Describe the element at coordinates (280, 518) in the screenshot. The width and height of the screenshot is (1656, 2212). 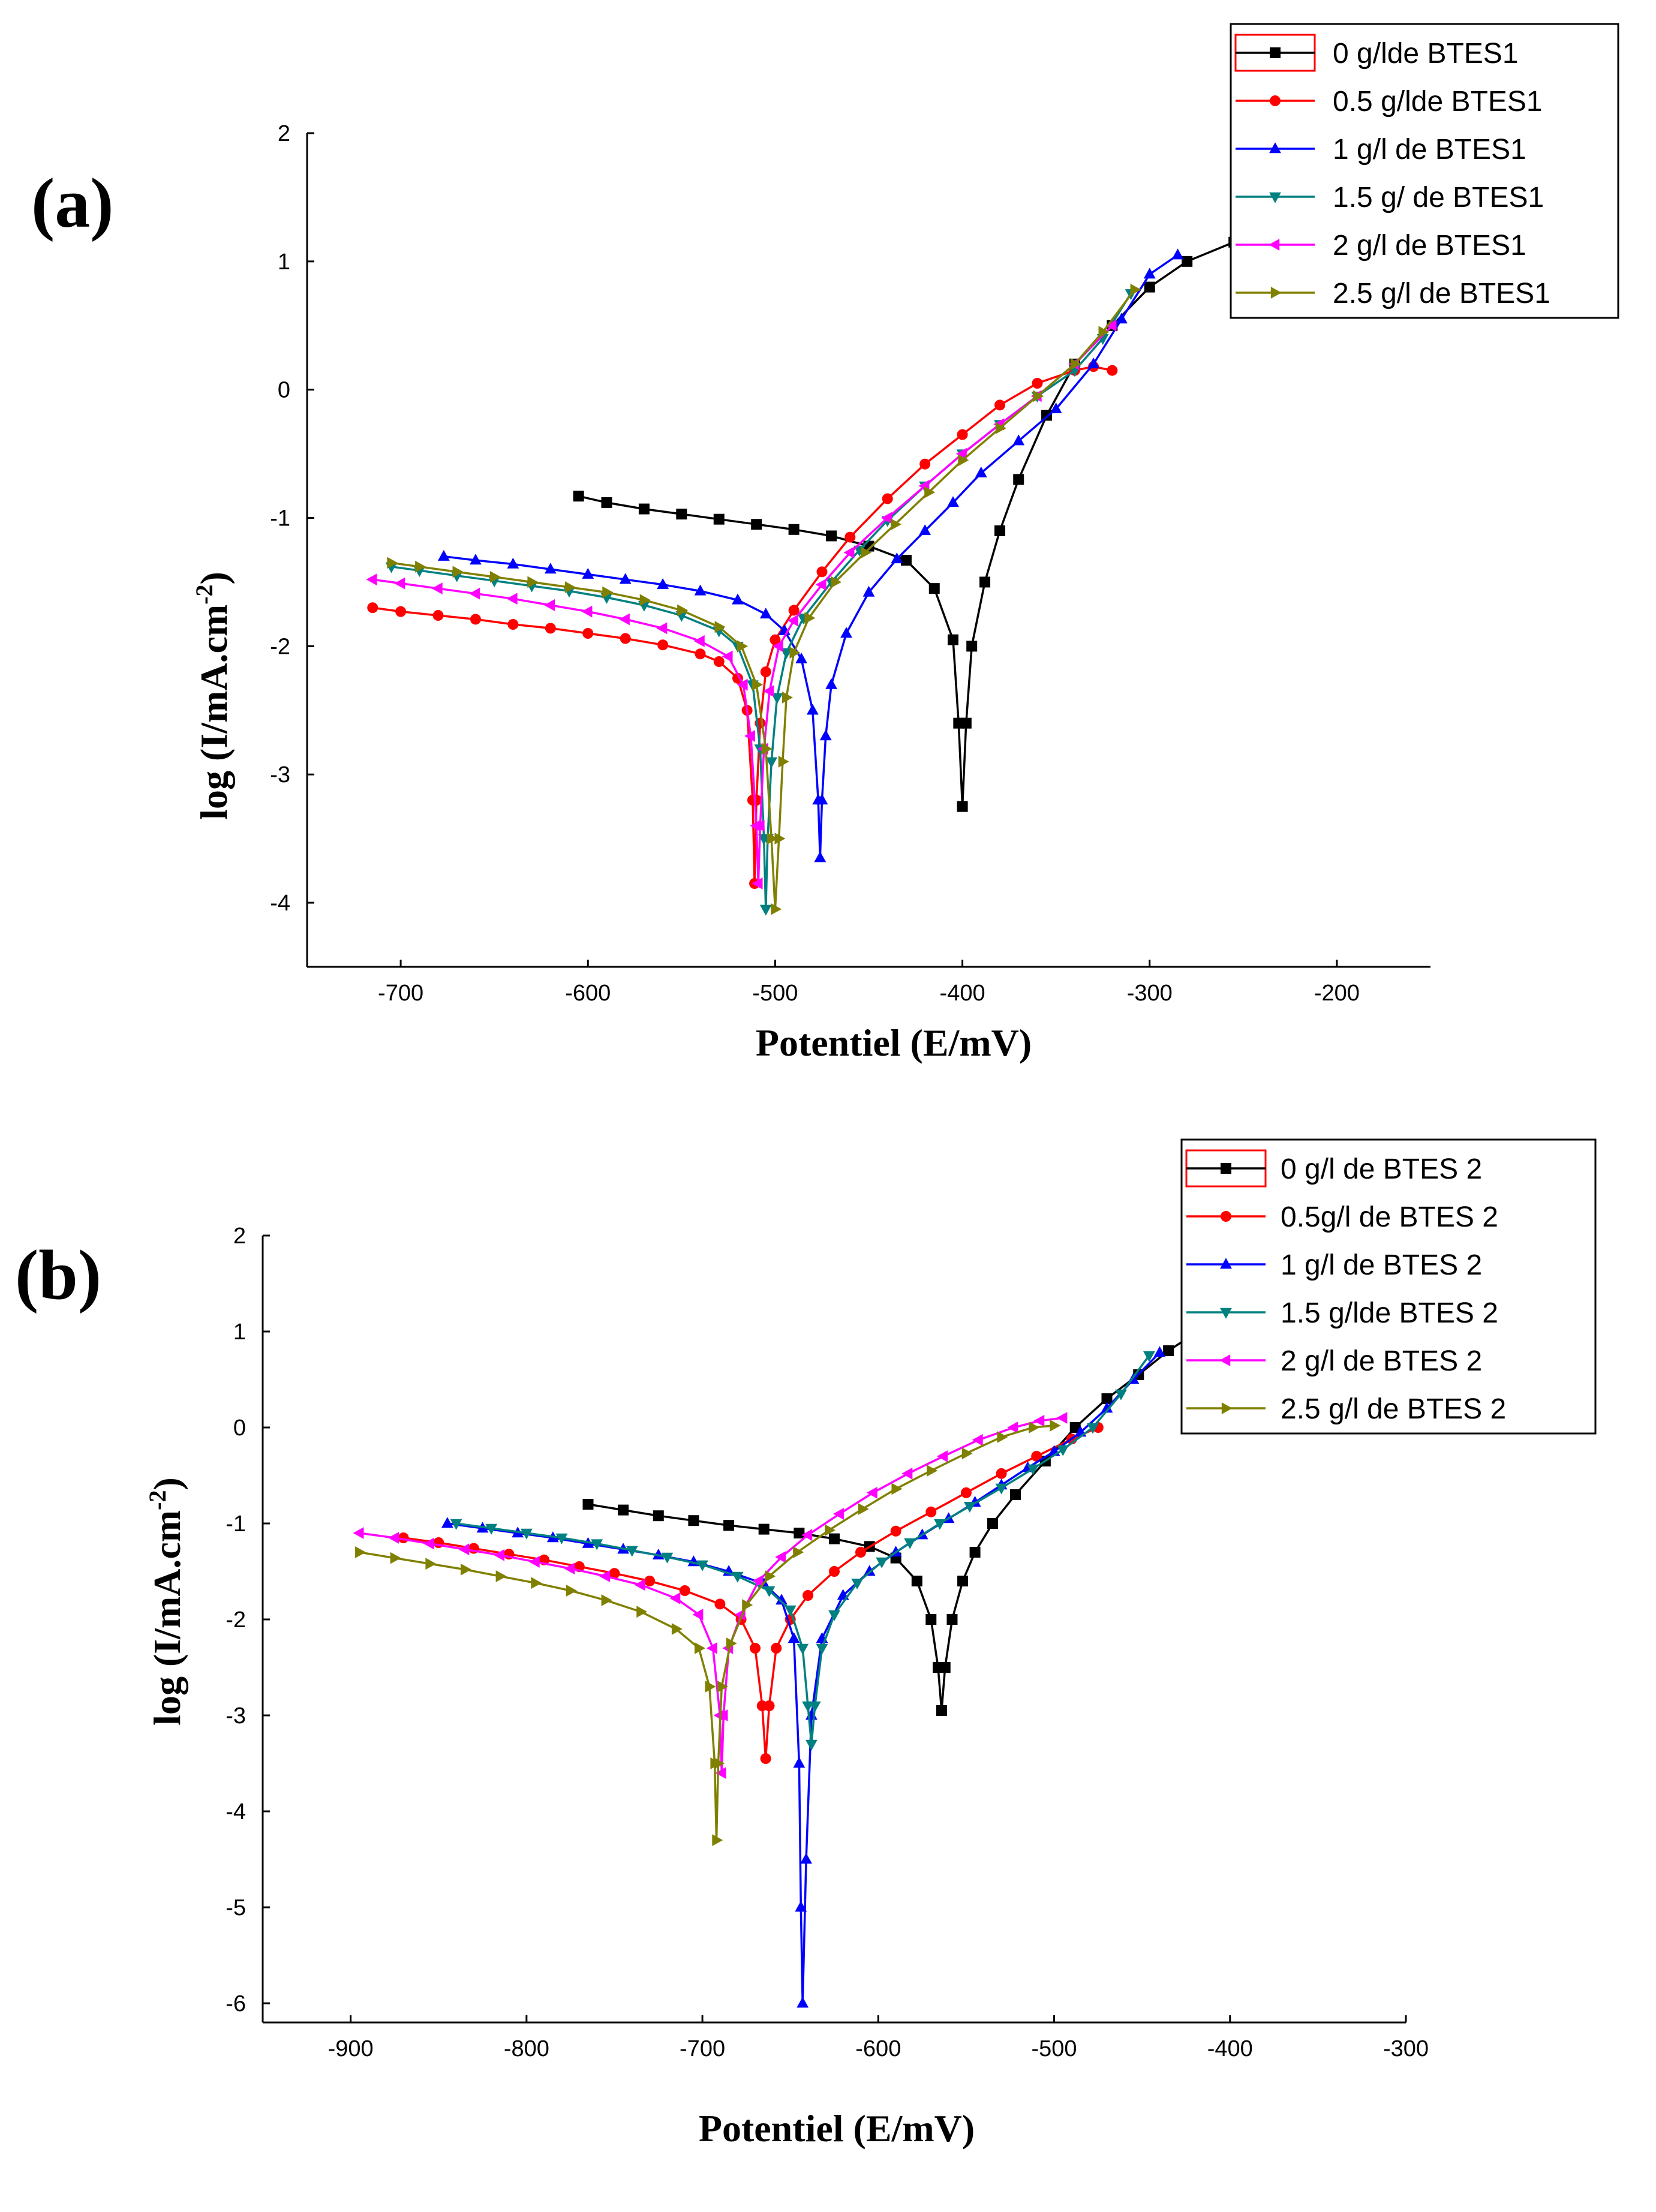
I see `panel-a-y-tick-label: -1` at that location.